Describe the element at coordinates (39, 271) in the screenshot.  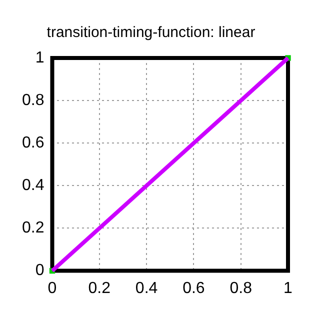
I see `y-tick-label: 0` at that location.